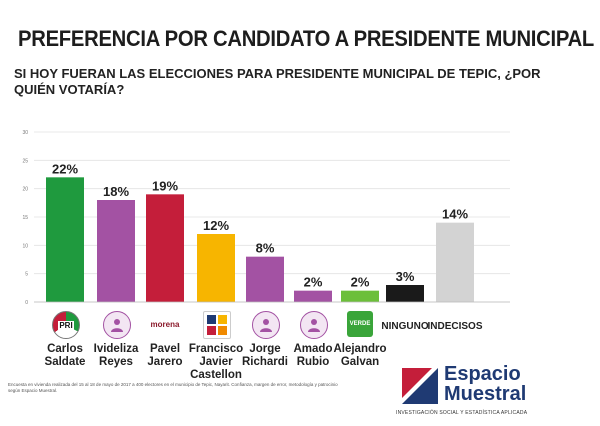 Image resolution: width=600 pixels, height=426 pixels. I want to click on y-tick-label: 10, so click(25, 246).